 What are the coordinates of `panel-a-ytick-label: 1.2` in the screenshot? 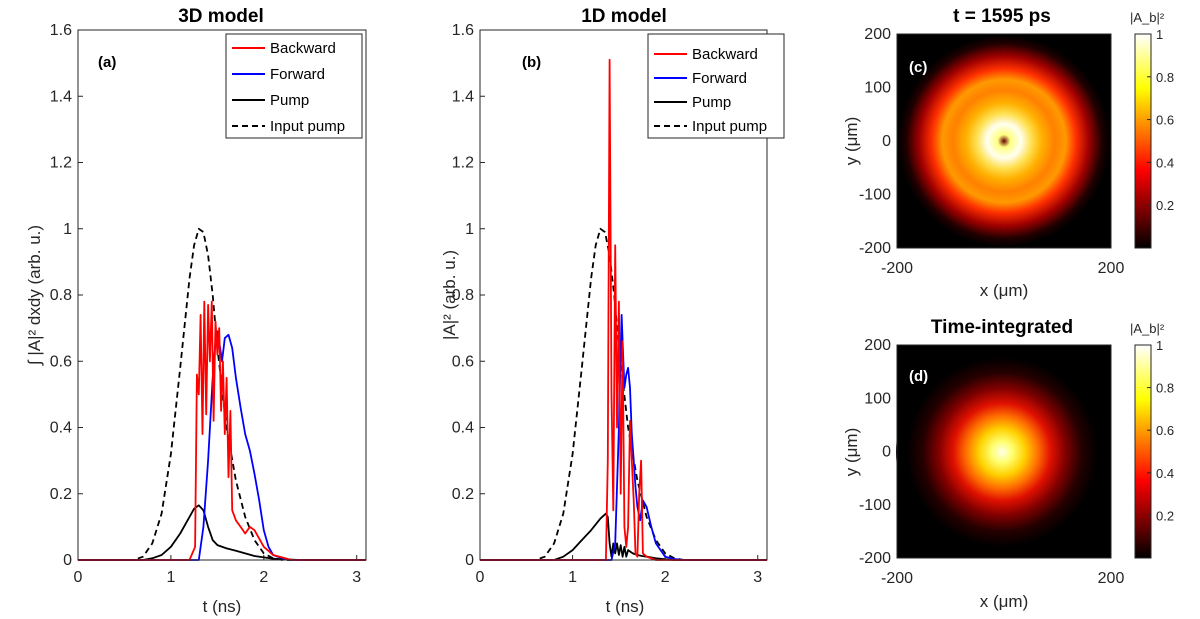 It's located at (61, 163).